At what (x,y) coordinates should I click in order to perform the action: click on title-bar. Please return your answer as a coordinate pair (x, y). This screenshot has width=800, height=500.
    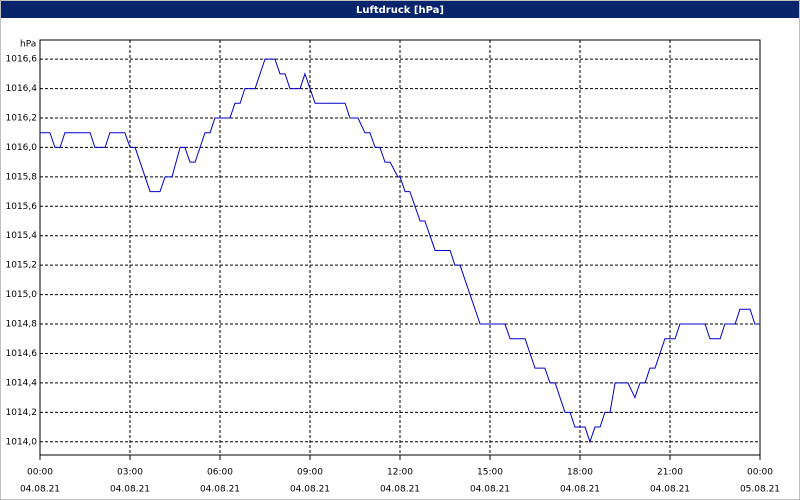
    Looking at the image, I should click on (400, 9).